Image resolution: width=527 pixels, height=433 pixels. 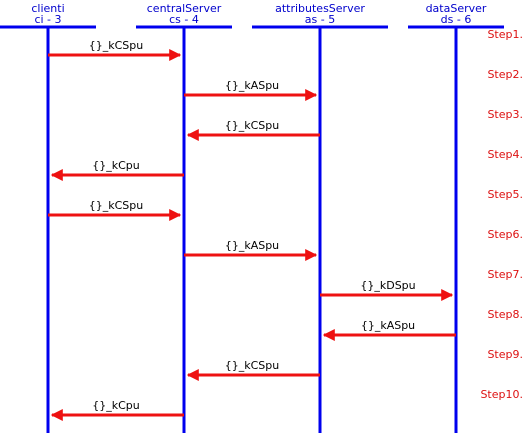 I want to click on message-10: {}_kCpu, so click(x=117, y=410).